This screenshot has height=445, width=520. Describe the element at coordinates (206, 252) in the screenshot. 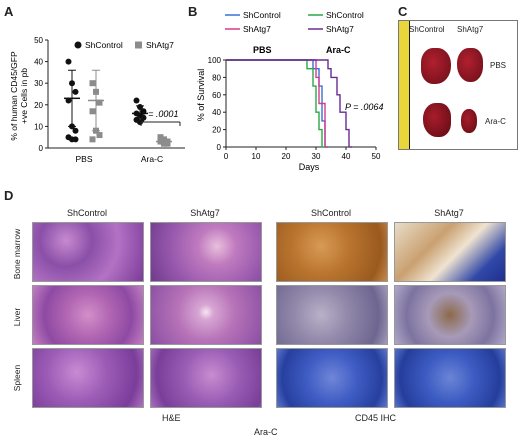

I see `tile-he-shatg7-bone-marrow` at that location.